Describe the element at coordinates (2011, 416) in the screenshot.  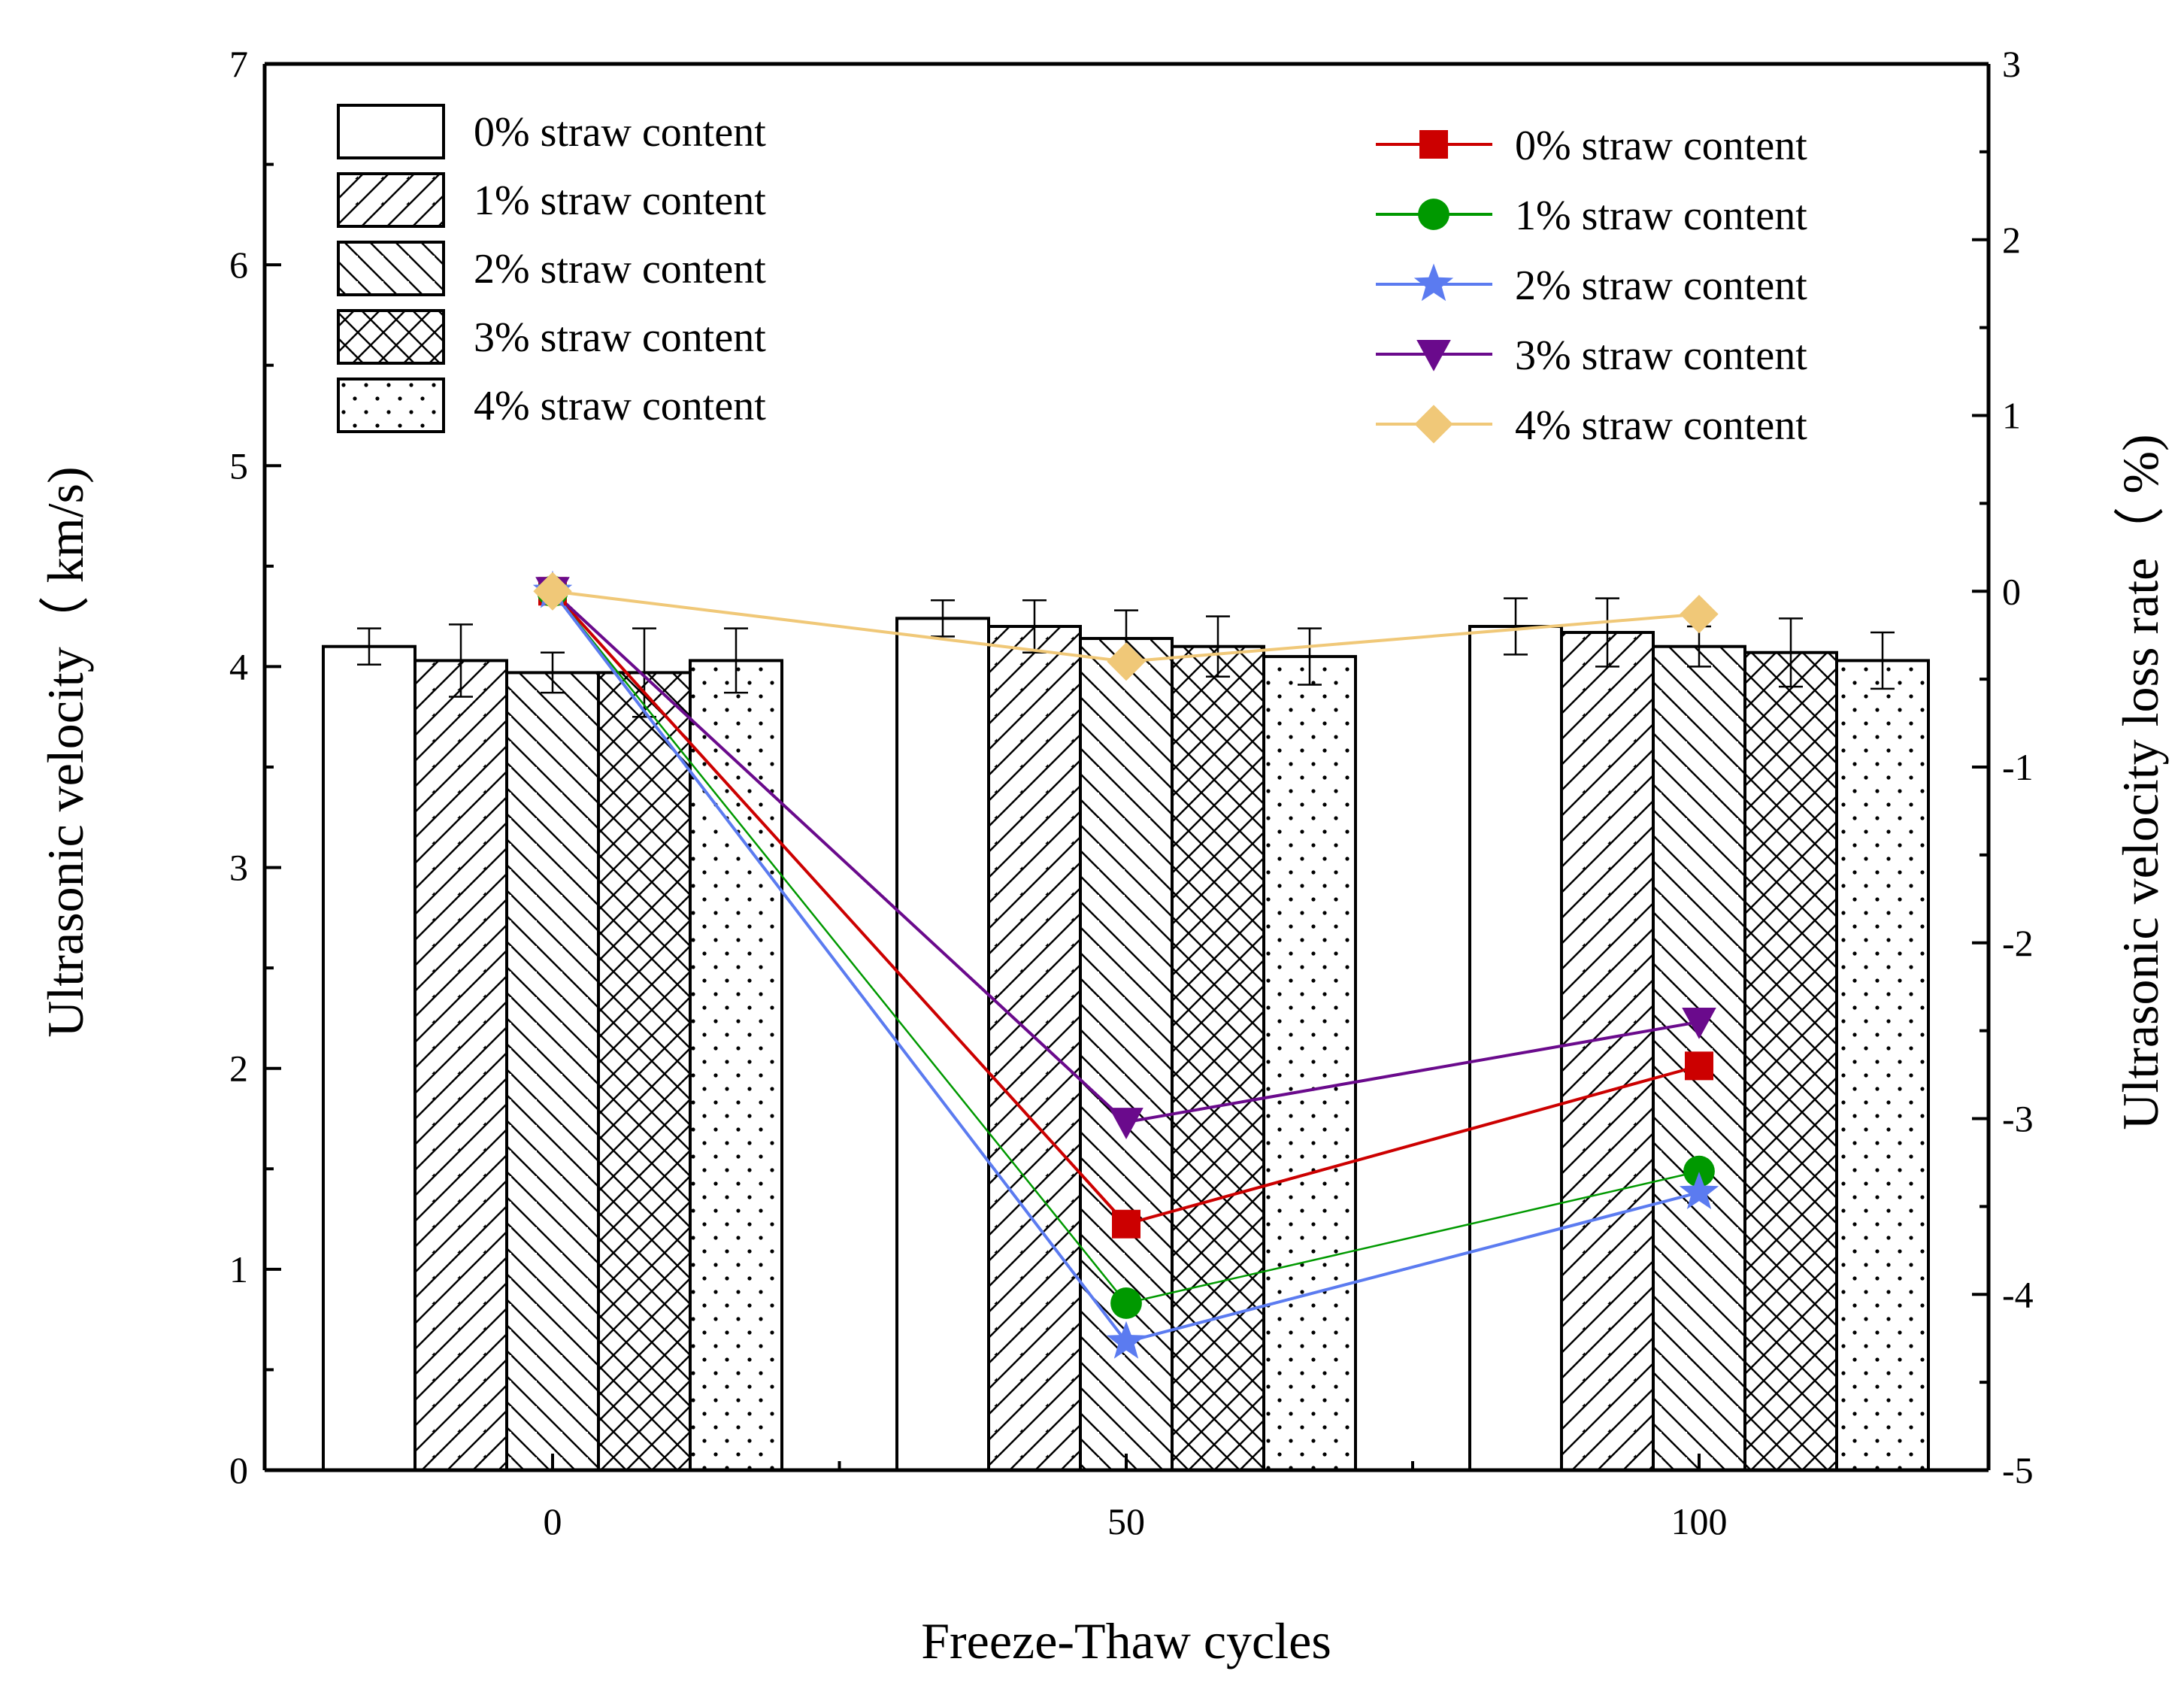
I see `y2-tick-label: 1` at that location.